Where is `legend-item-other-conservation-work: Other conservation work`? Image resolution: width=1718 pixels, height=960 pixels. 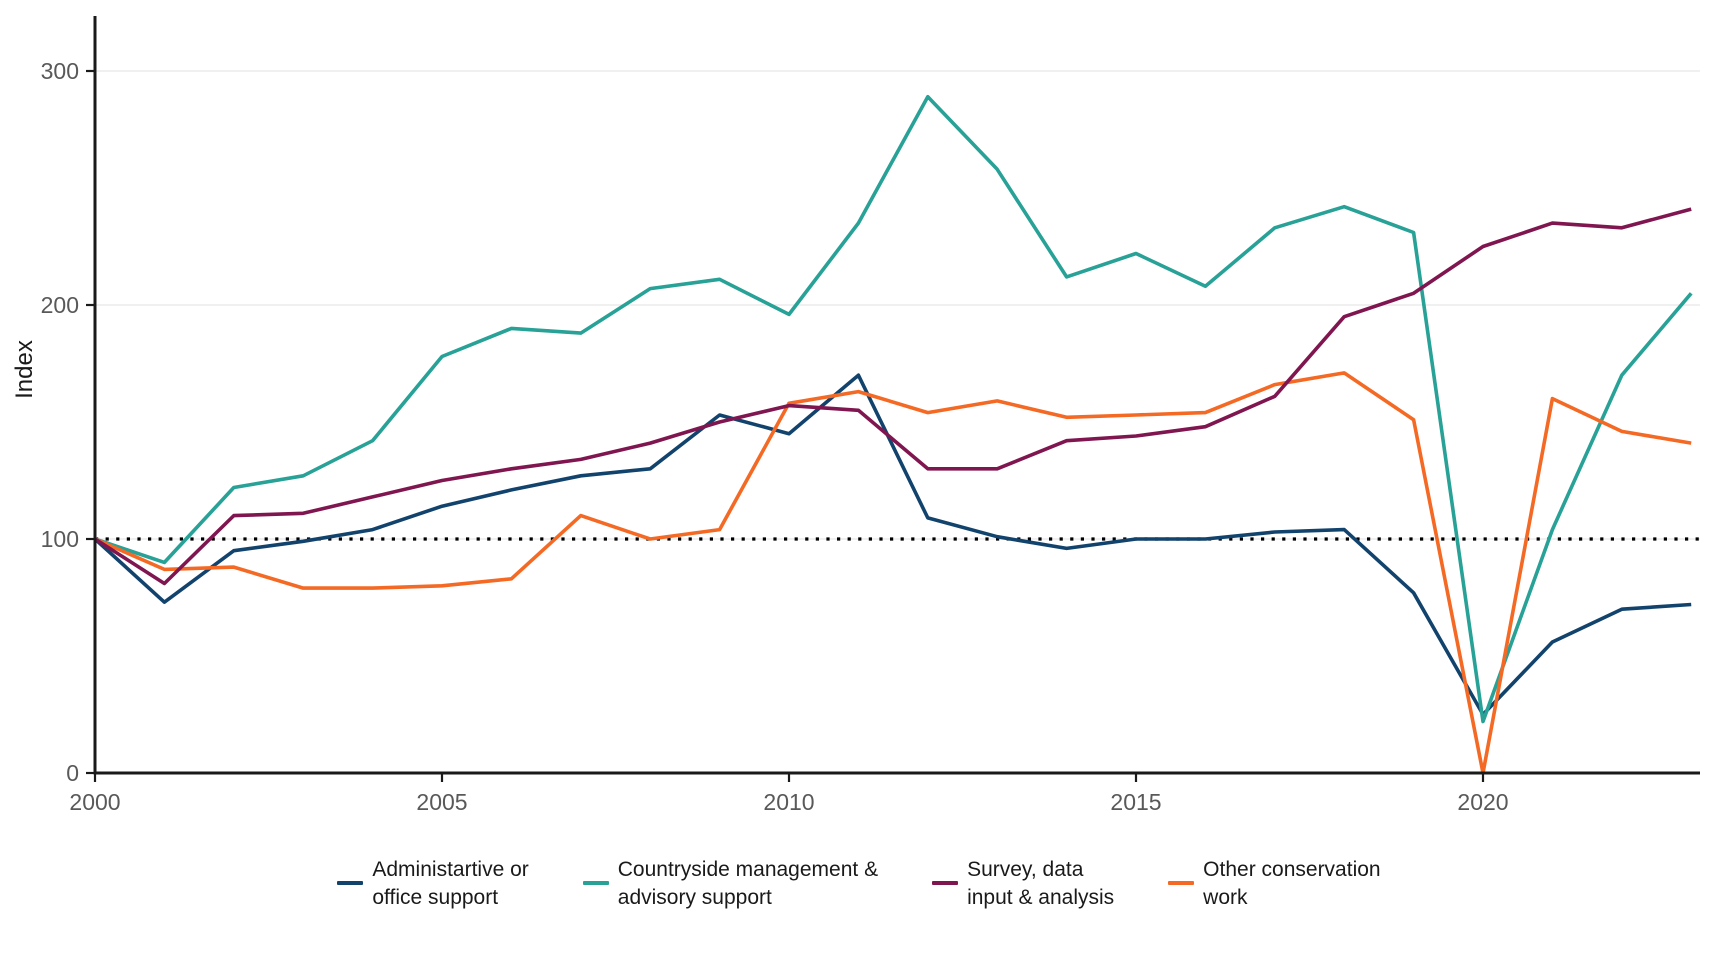 legend-item-other-conservation-work: Other conservation work is located at coordinates (1274, 883).